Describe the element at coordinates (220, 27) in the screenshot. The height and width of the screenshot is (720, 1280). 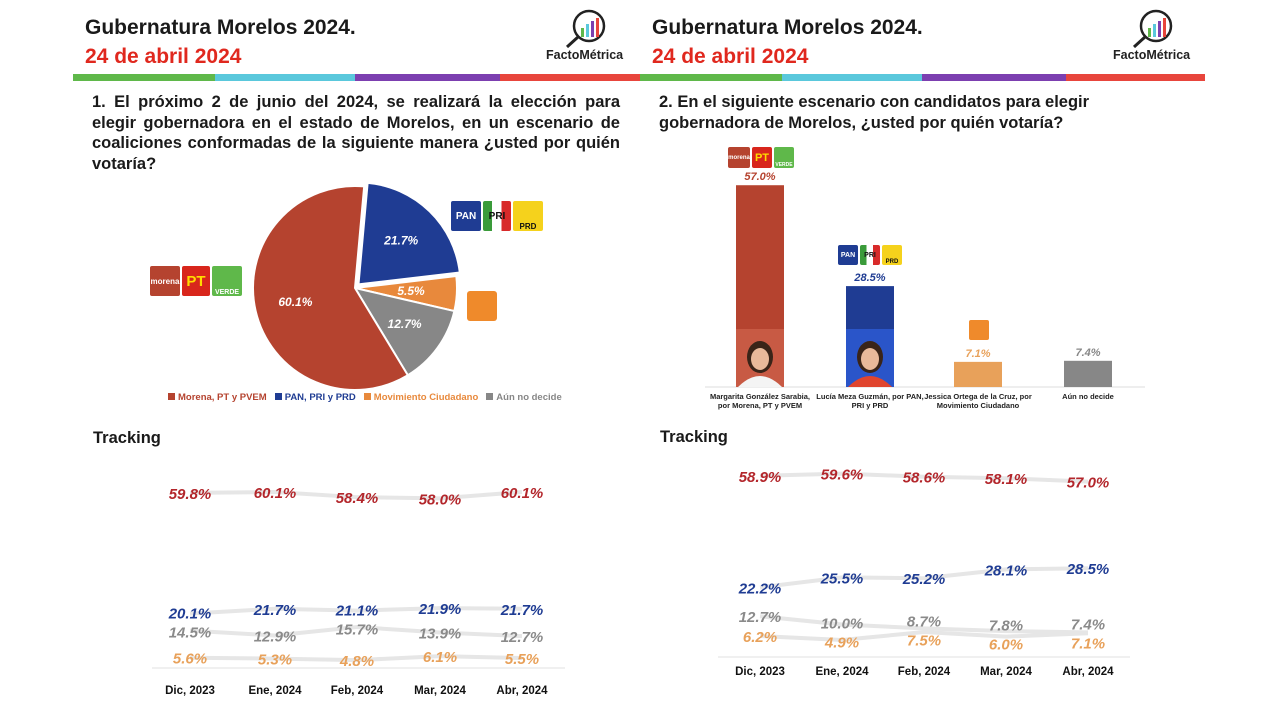
I see `left-title: Gubernatura Morelos 2024.` at that location.